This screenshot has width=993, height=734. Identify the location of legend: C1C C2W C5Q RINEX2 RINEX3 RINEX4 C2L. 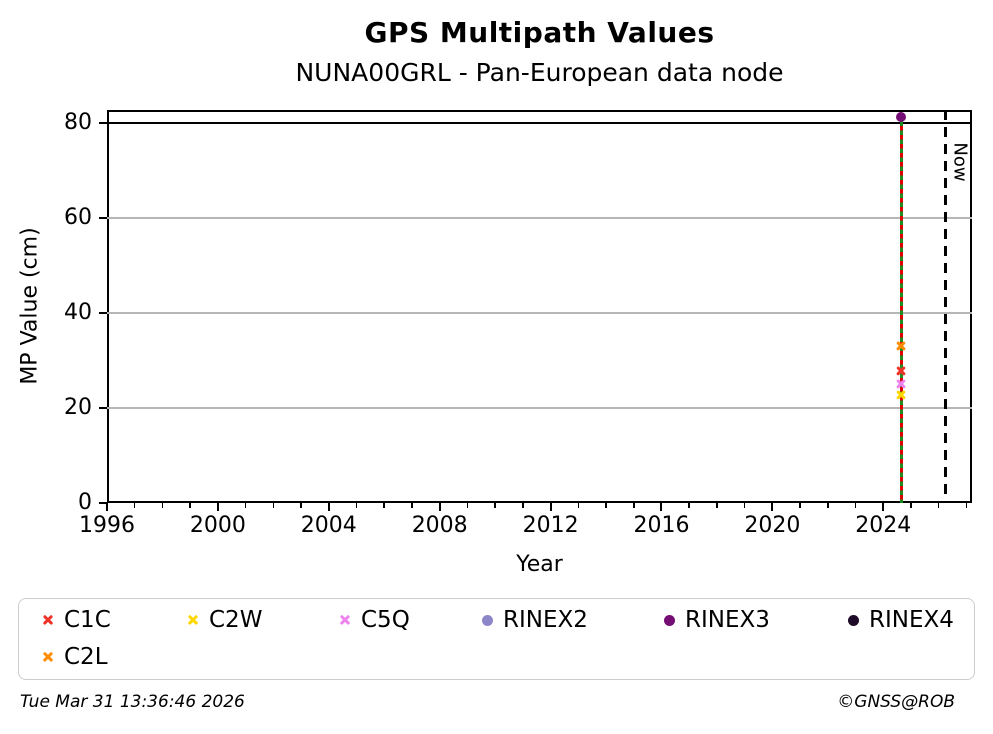
(496, 639).